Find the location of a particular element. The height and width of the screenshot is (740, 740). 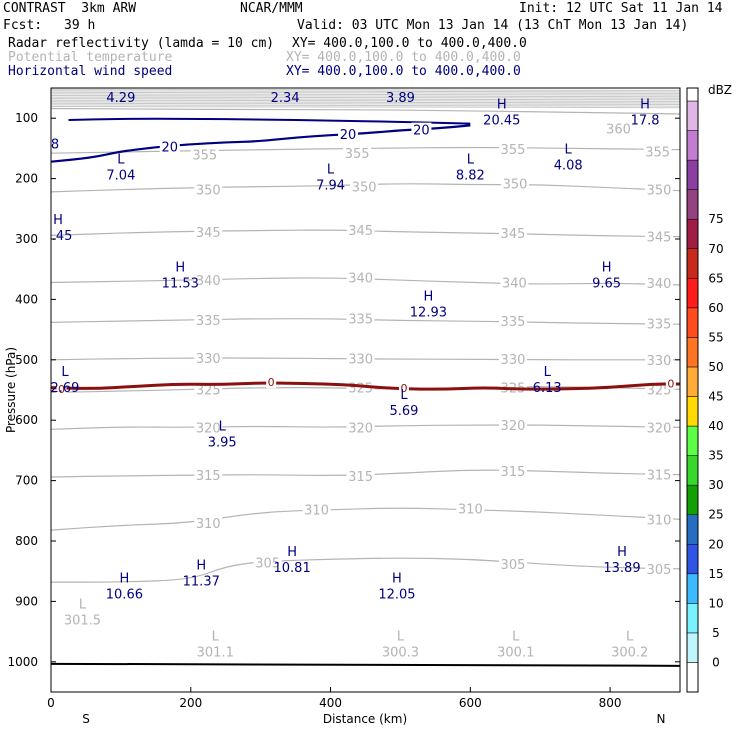

isotherm-label: 0 is located at coordinates (271, 382).